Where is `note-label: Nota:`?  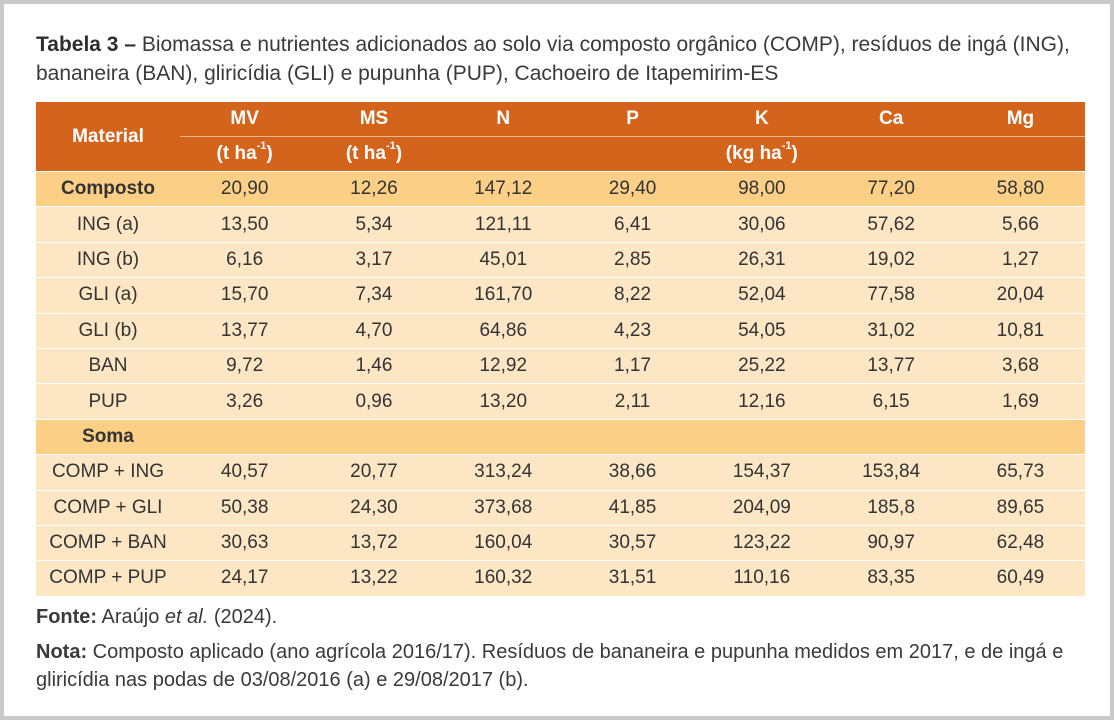
note-label: Nota: is located at coordinates (62, 652).